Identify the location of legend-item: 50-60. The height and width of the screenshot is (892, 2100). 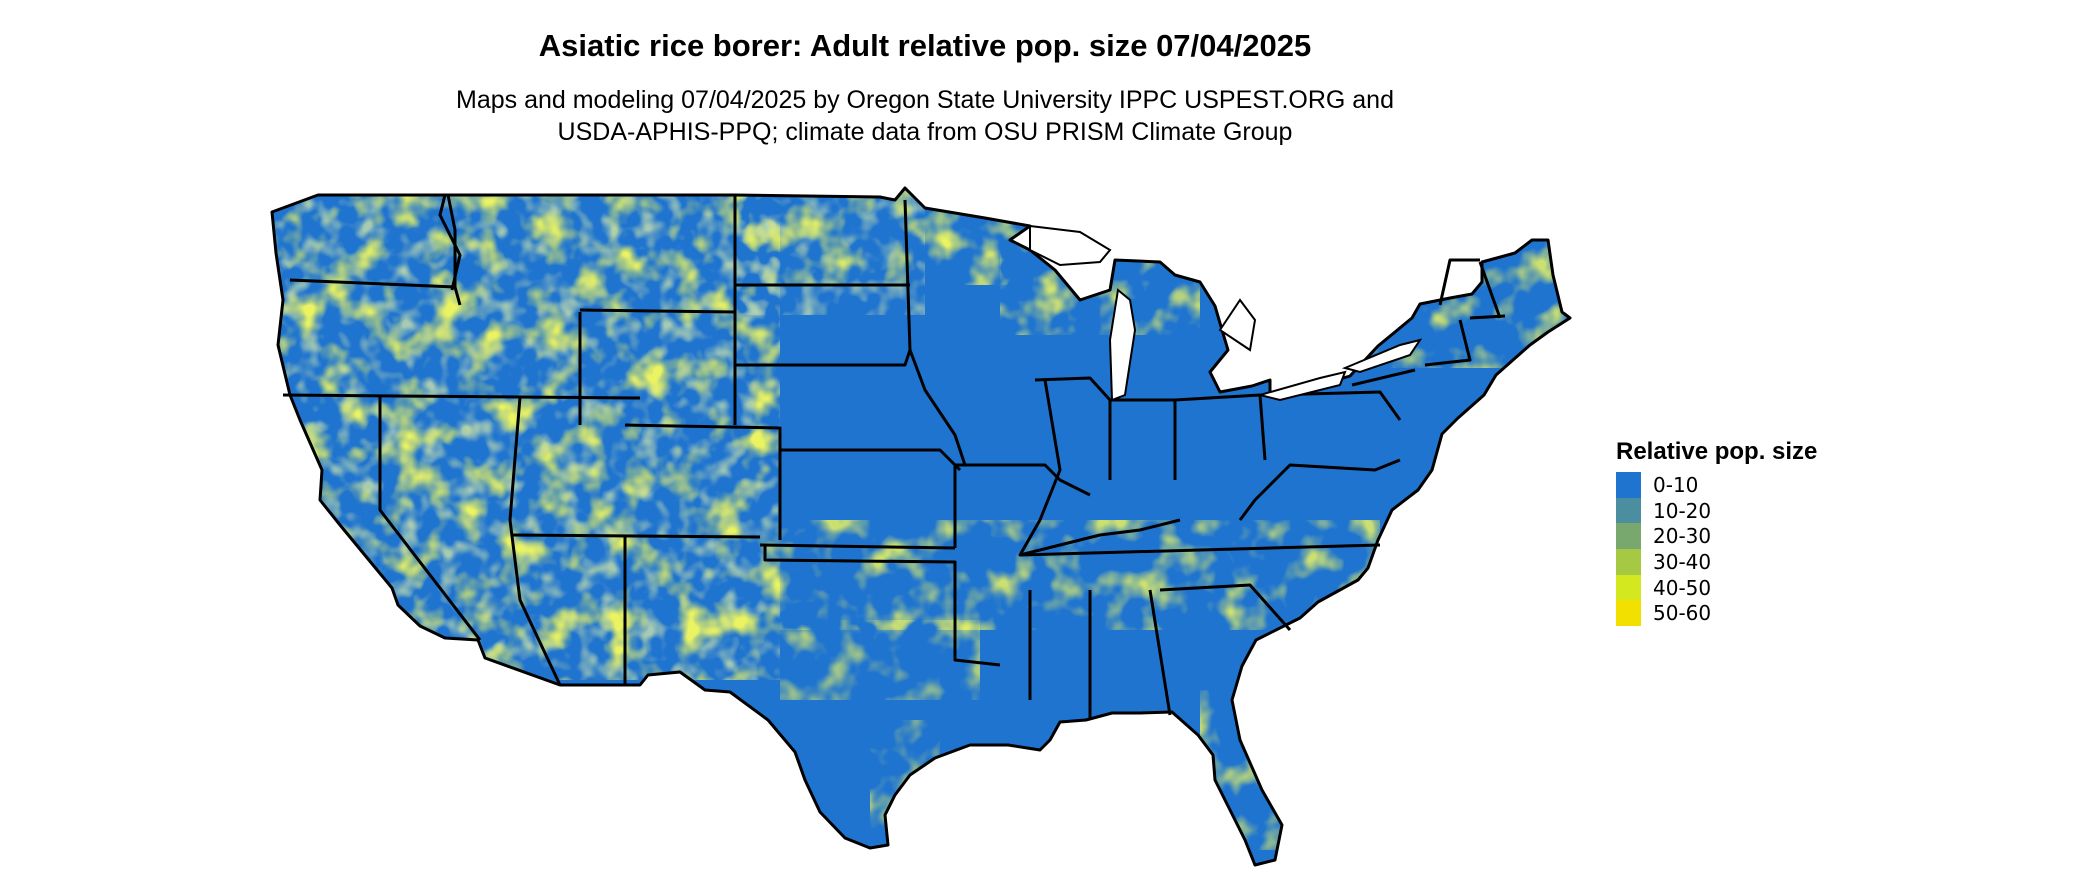
(1716, 613).